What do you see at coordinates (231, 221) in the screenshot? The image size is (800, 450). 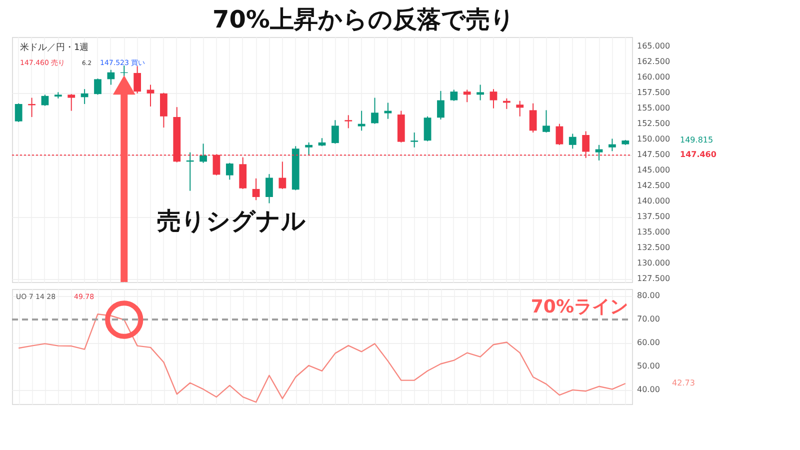 I see `annotation: 売りシグナル` at bounding box center [231, 221].